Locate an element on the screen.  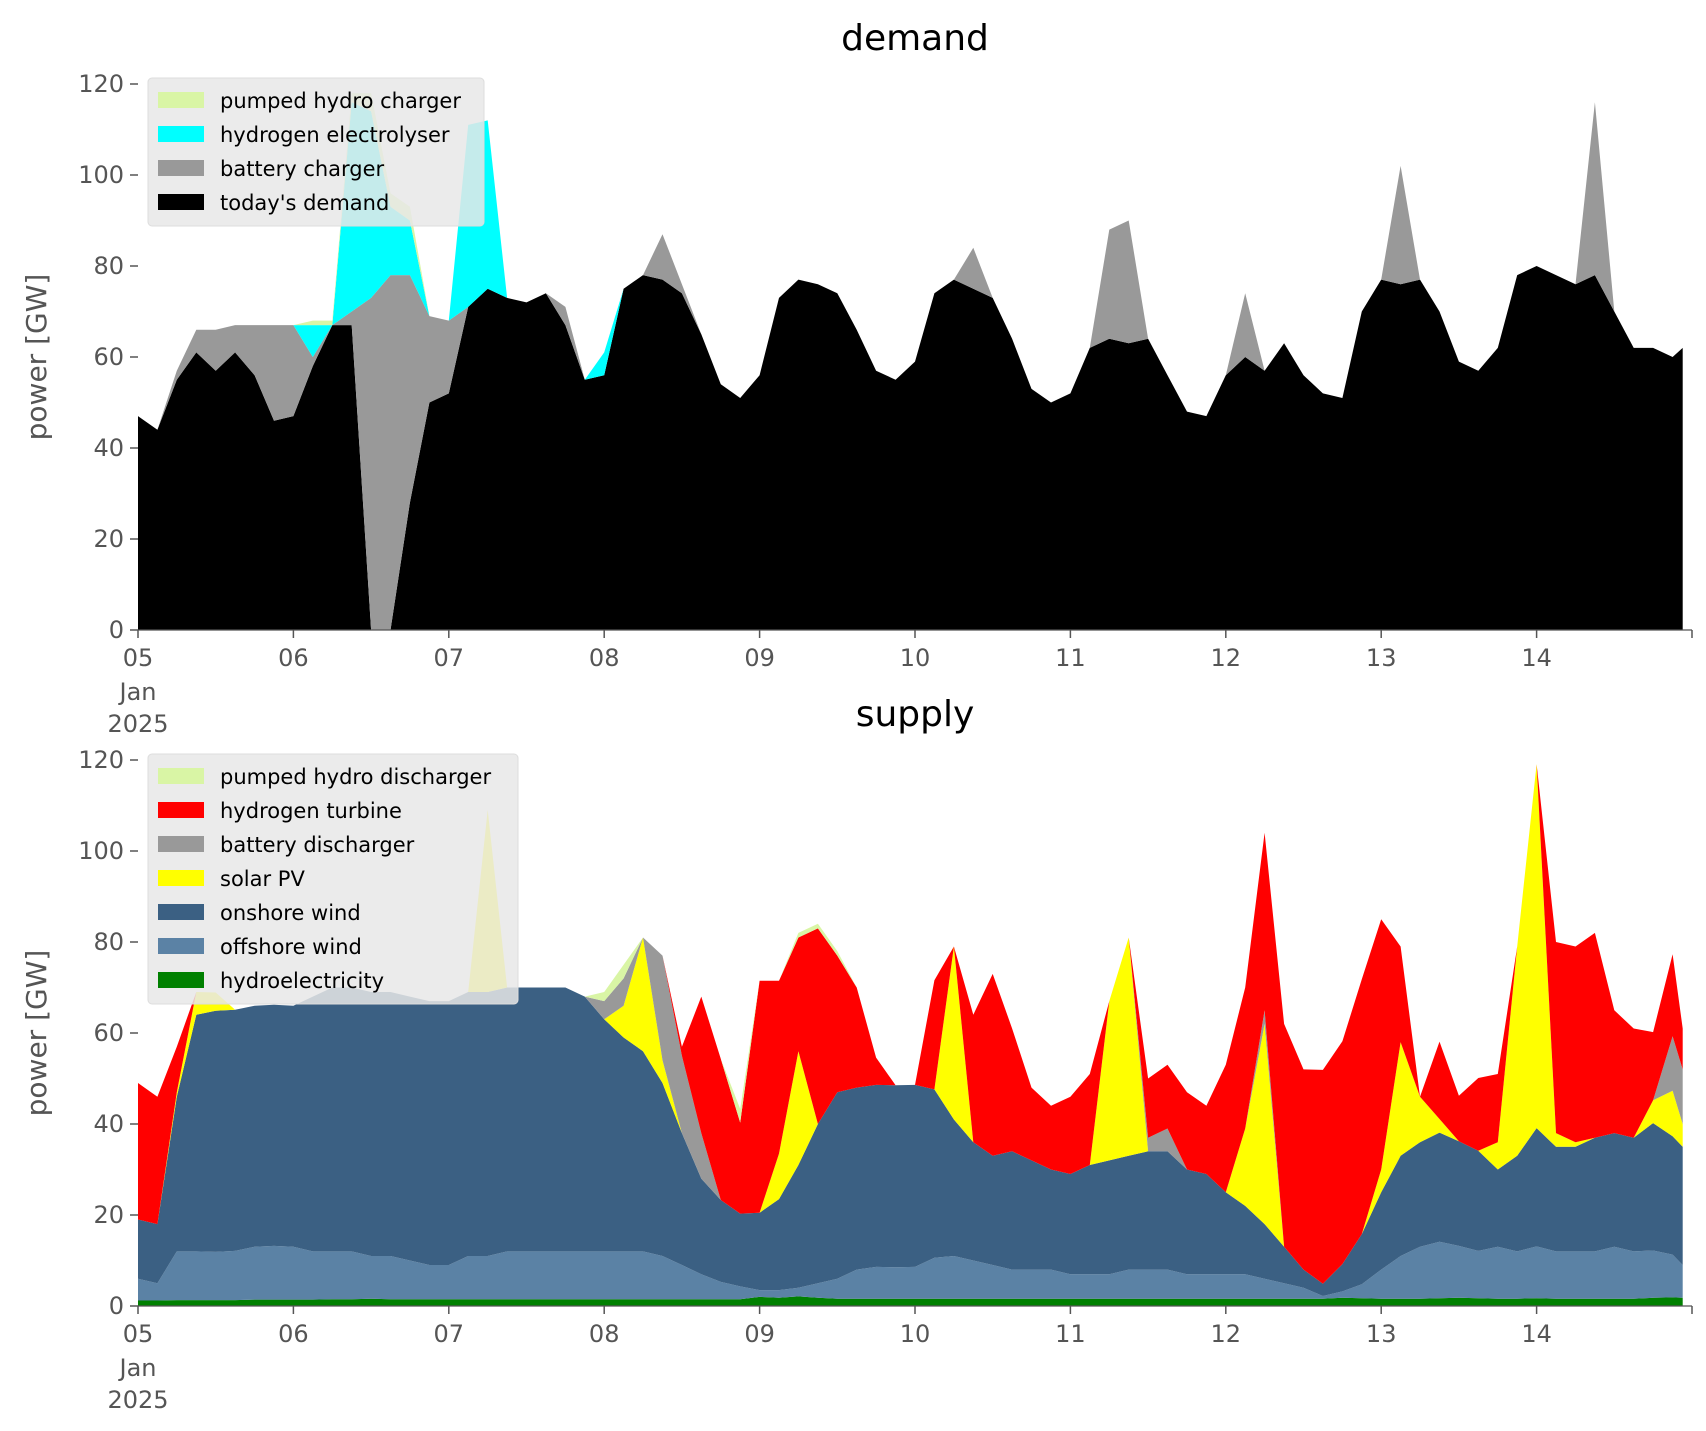
series-area-hydroelectricity is located at coordinates (910, 1301).